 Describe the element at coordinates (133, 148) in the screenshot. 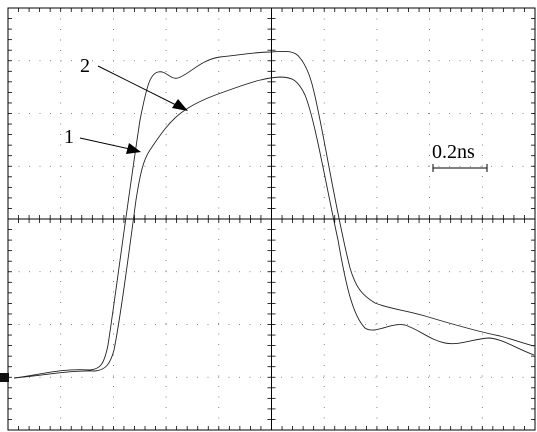

I see `arrow-1-head` at that location.